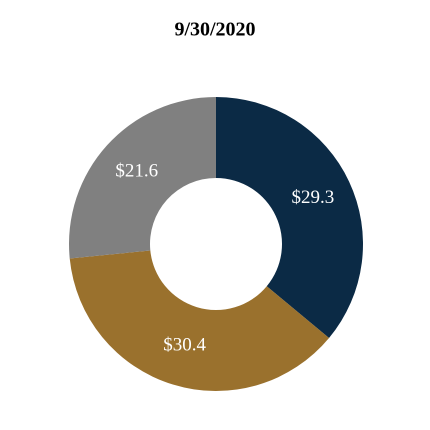 The width and height of the screenshot is (430, 430). What do you see at coordinates (184, 345) in the screenshot?
I see `value-label: $30.4` at bounding box center [184, 345].